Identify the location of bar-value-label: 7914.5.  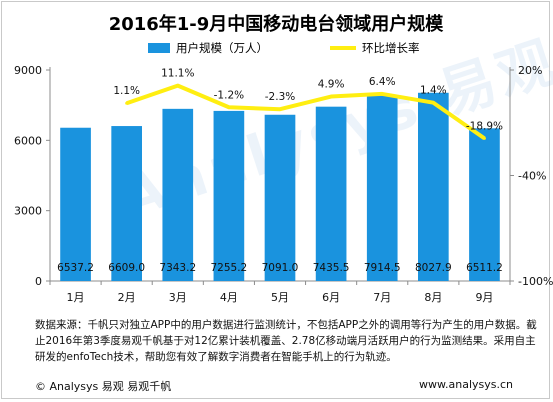
(382, 268).